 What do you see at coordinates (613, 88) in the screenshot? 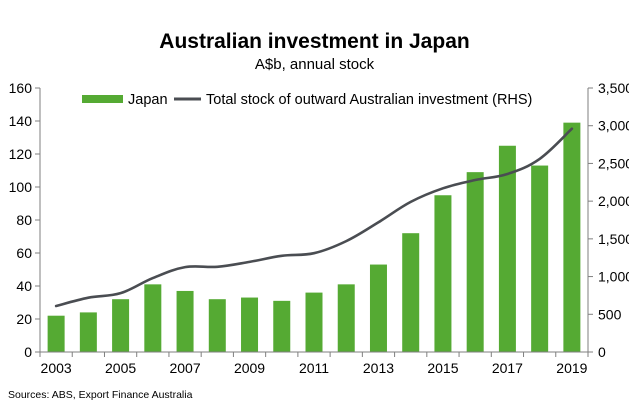
I see `y-right-tick-label: 3,500` at bounding box center [613, 88].